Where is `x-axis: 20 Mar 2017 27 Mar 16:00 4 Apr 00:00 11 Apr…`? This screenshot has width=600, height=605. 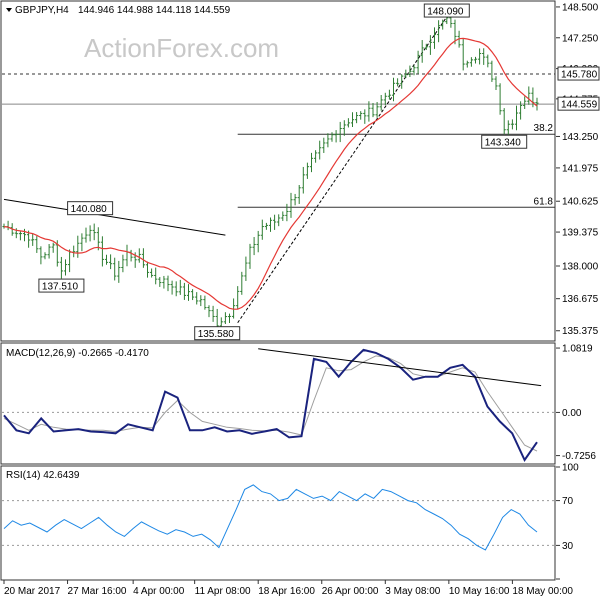
x-axis: 20 Mar 2017 27 Mar 16:00 4 Apr 00:00 11 Apr… is located at coordinates (288, 588).